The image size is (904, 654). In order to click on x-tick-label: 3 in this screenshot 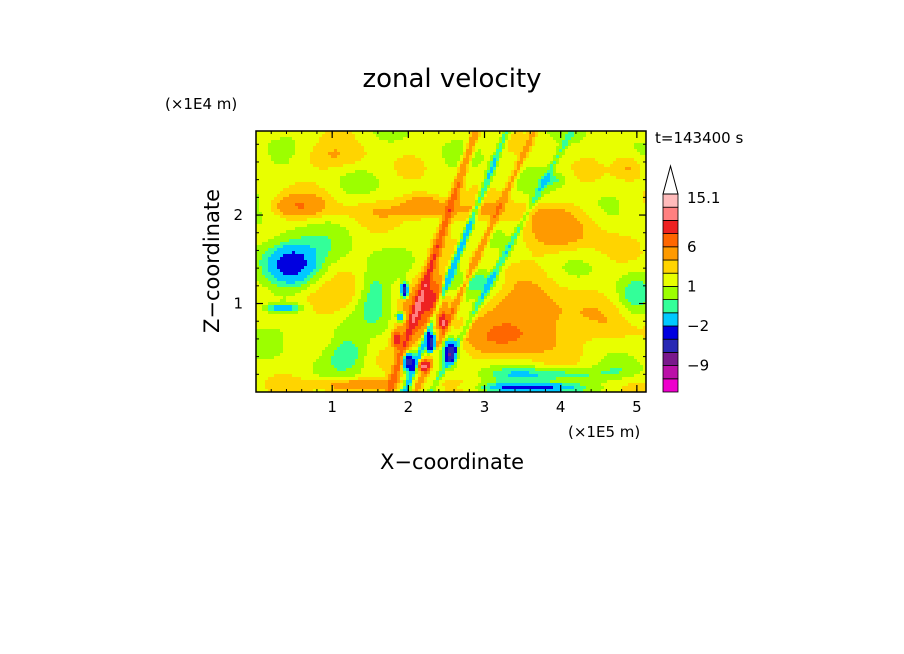, I will do `click(485, 407)`.